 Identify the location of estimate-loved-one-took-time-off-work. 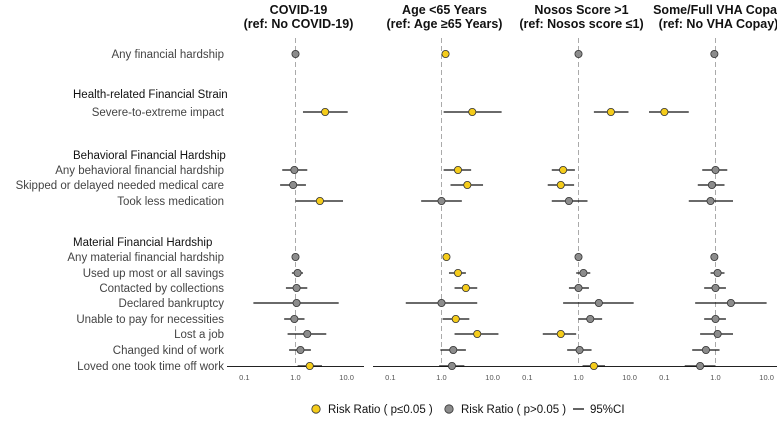
(452, 365).